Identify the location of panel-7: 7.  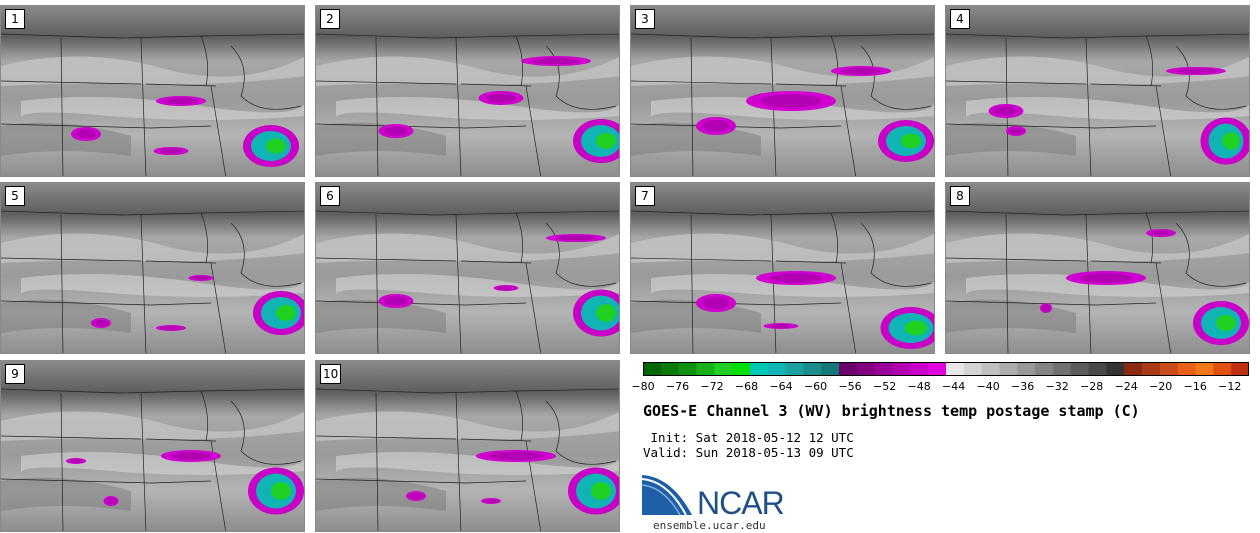
(782, 268).